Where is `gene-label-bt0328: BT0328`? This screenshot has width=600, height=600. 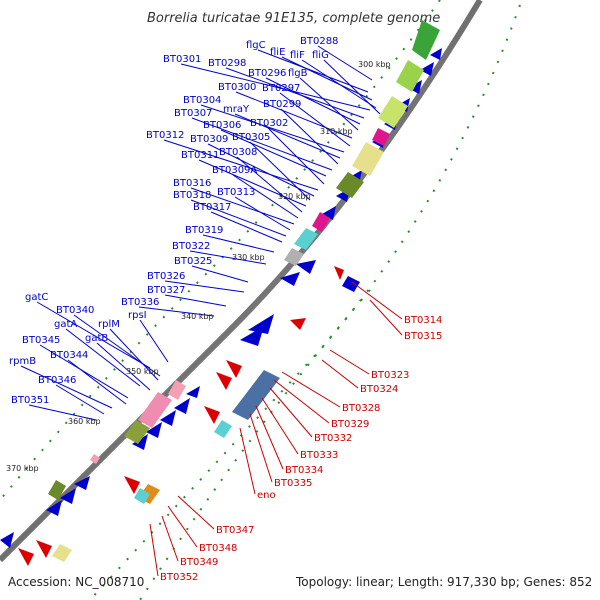
gene-label-bt0328: BT0328 is located at coordinates (361, 408).